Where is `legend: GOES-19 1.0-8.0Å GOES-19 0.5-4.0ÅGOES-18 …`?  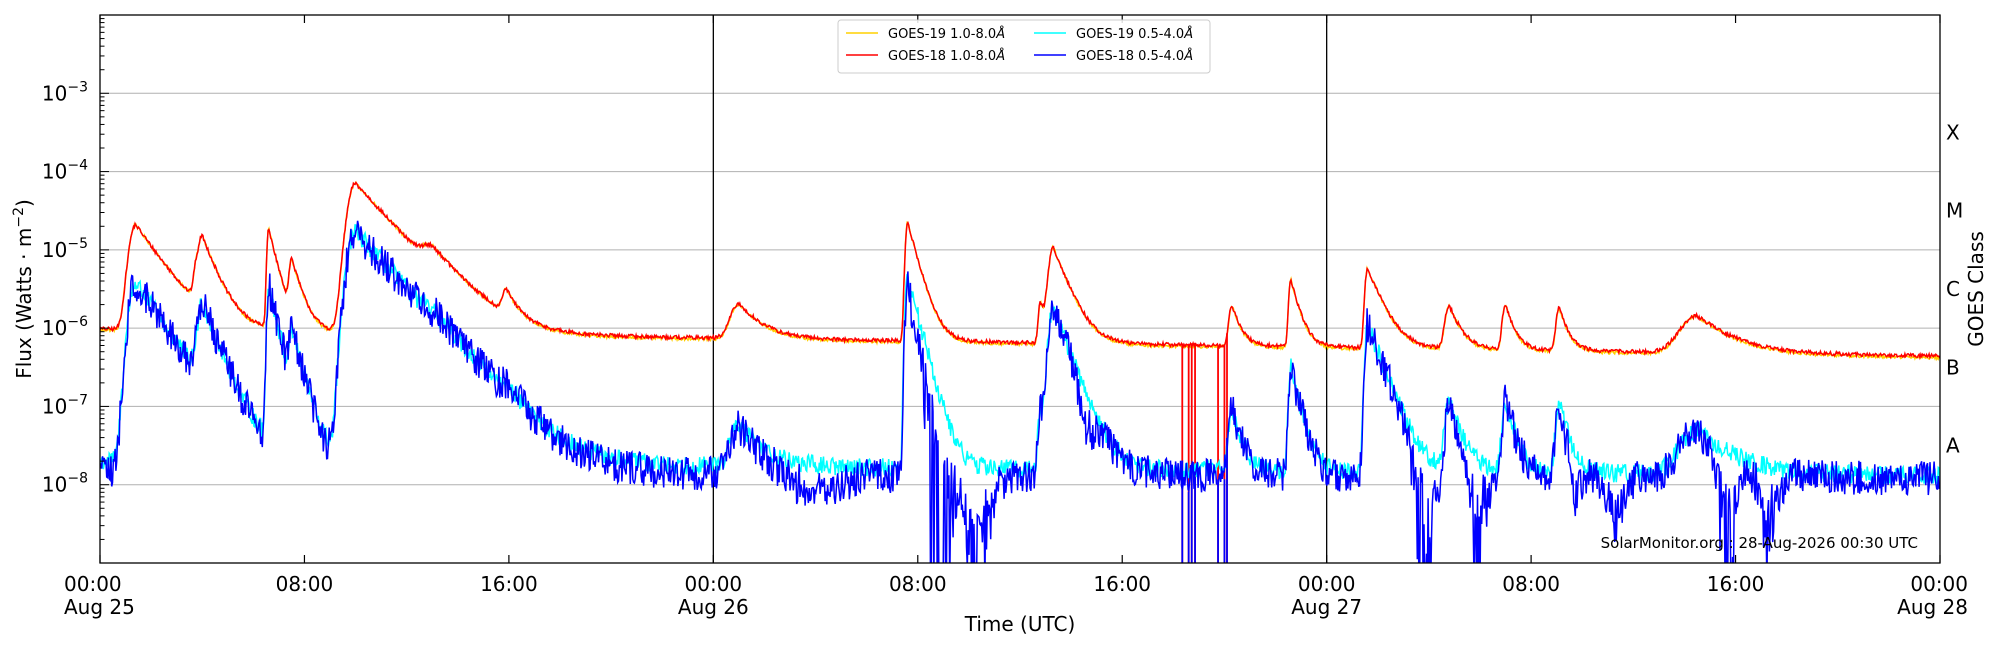 legend: GOES-19 1.0-8.0Å GOES-19 0.5-4.0ÅGOES-18 … is located at coordinates (1024, 46).